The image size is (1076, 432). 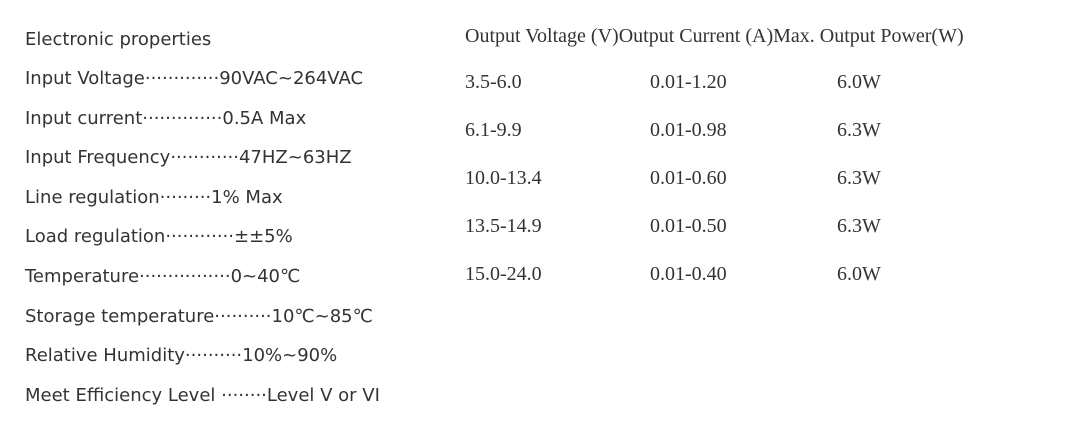 I want to click on cell-current: 0.01-0.50, so click(x=688, y=226).